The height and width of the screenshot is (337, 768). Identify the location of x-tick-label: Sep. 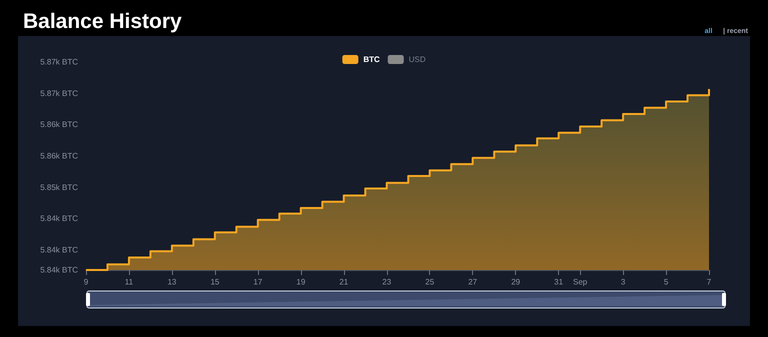
(580, 282).